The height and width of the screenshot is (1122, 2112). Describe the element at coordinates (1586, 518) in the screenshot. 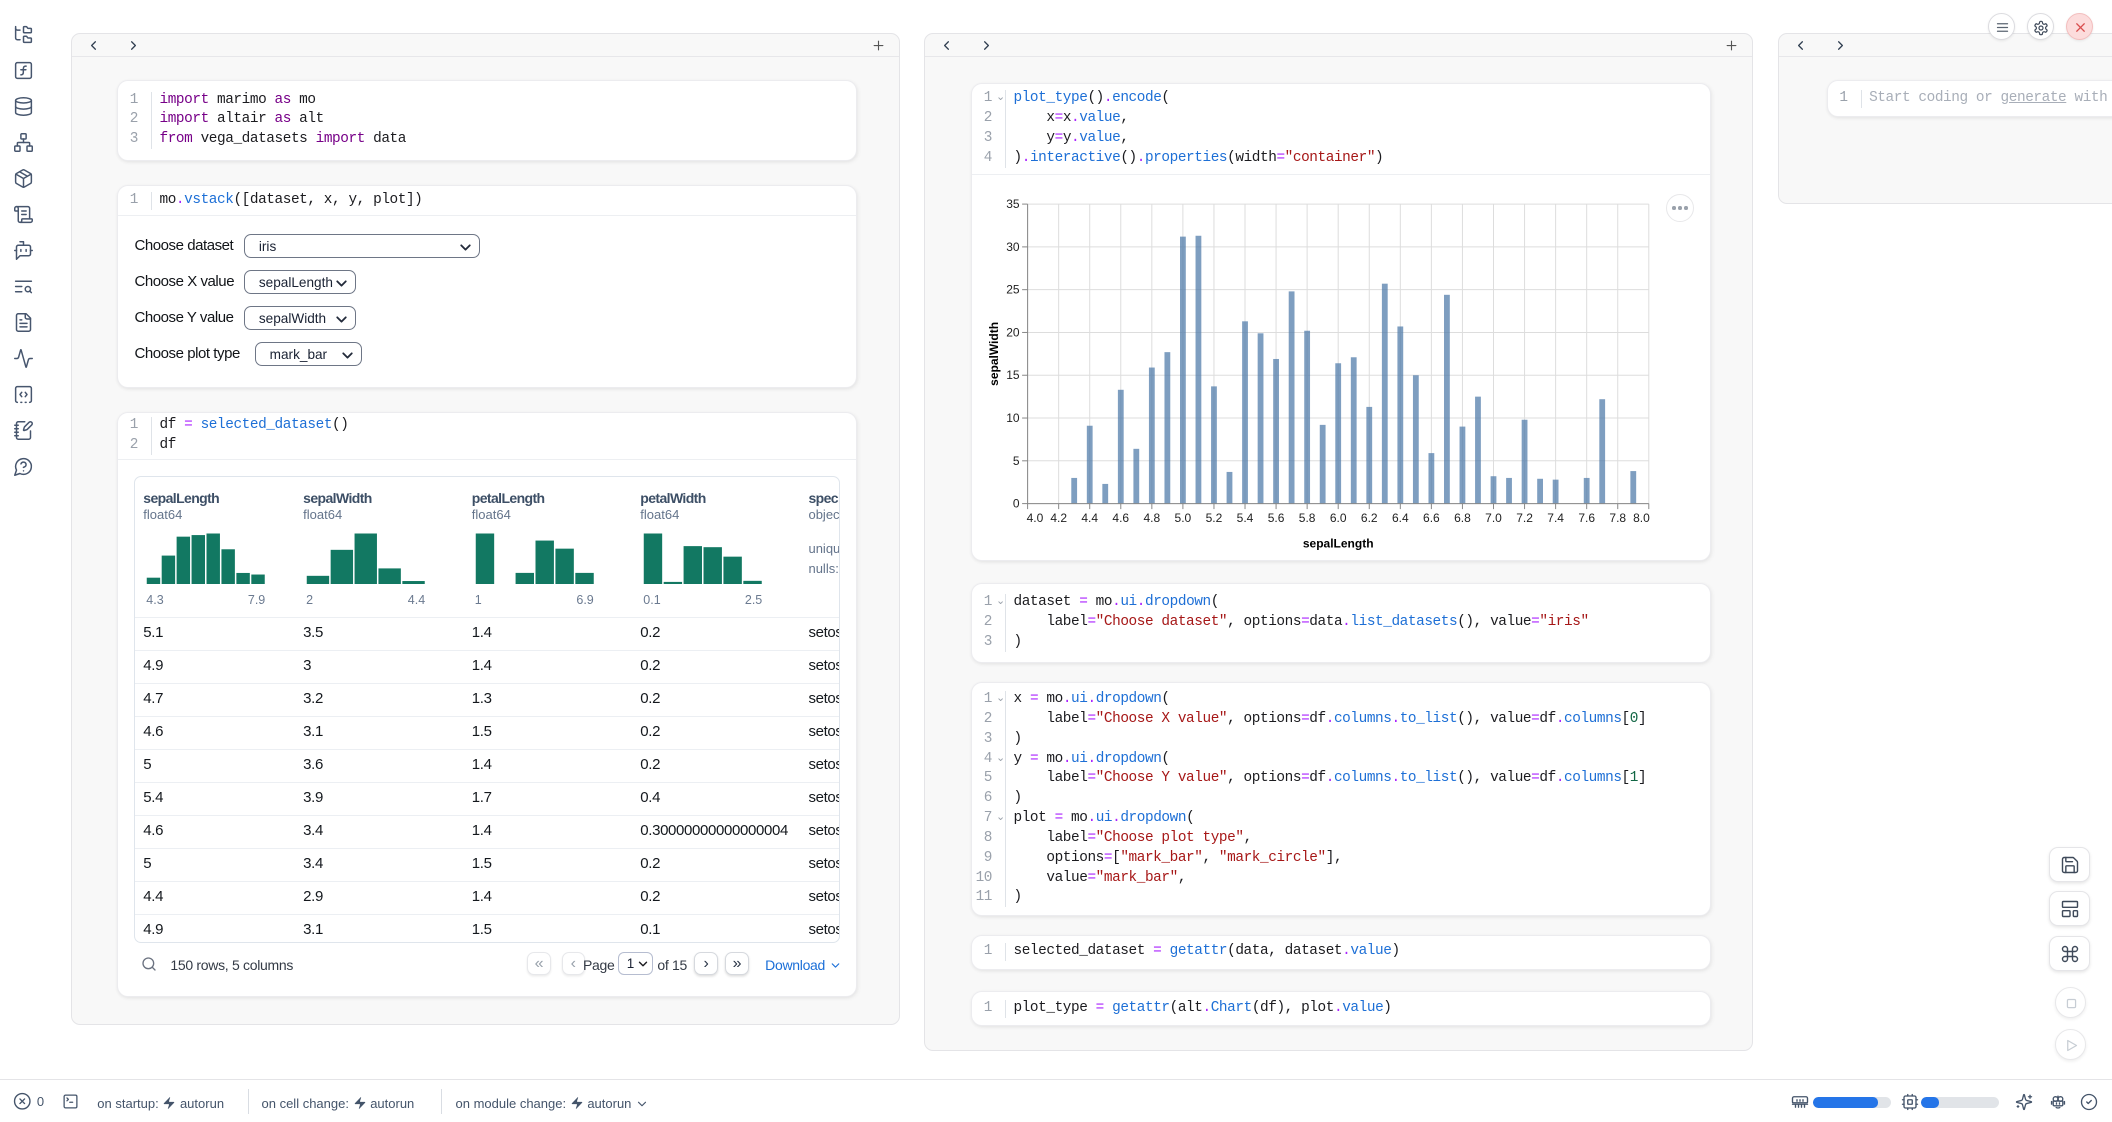

I see `svg-text: 7.6` at that location.